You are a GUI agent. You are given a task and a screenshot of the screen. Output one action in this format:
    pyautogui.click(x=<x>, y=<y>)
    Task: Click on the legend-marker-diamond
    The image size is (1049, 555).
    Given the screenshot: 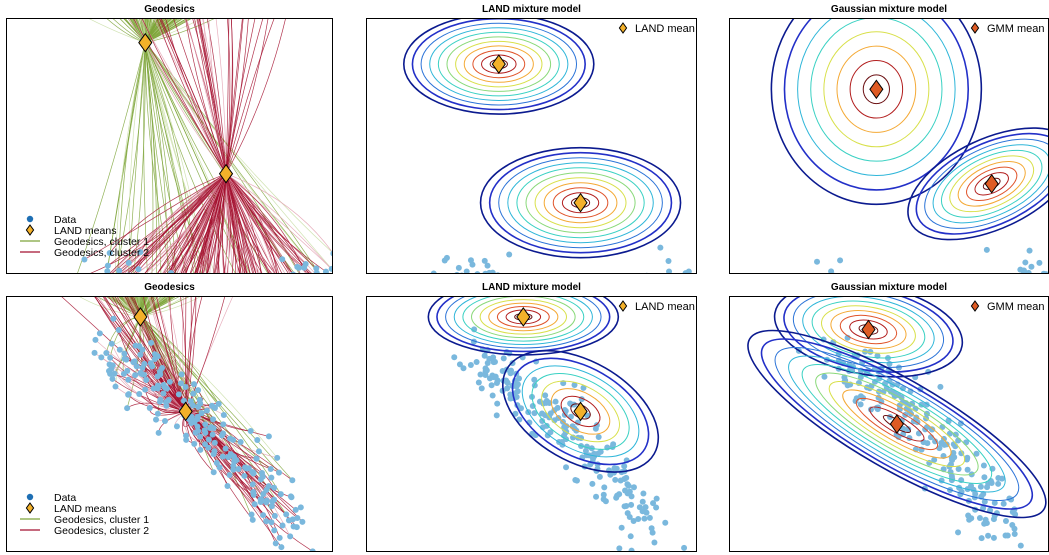 What is the action you would take?
    pyautogui.click(x=622, y=28)
    